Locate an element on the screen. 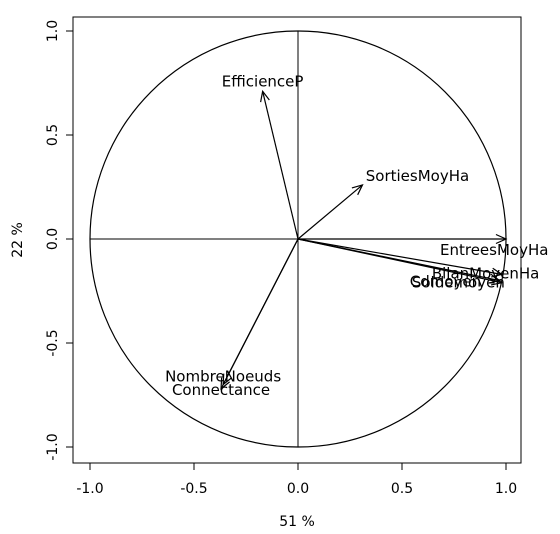  x-axis-title: 51 % is located at coordinates (297, 522).